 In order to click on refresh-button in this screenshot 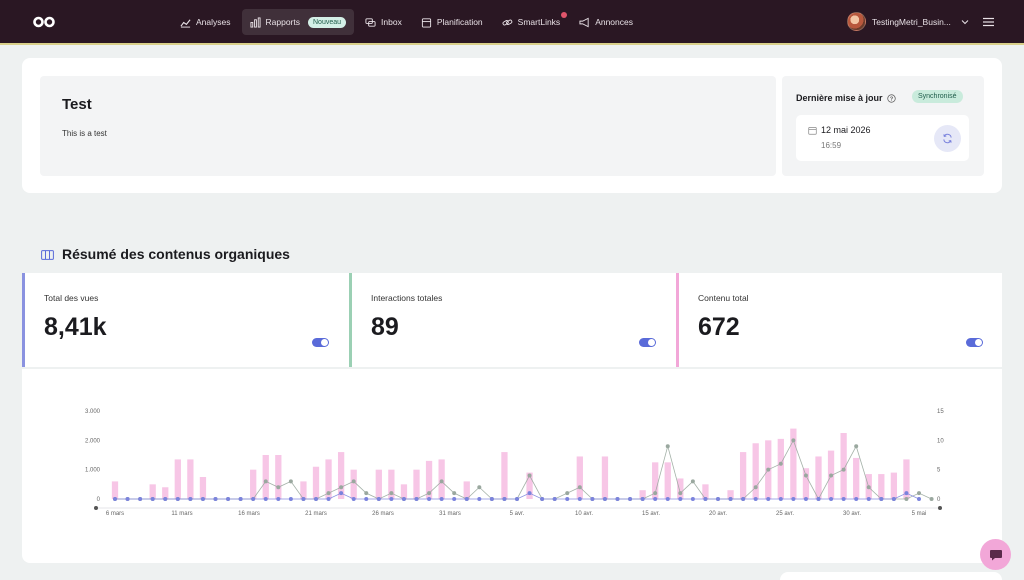, I will do `click(947, 138)`.